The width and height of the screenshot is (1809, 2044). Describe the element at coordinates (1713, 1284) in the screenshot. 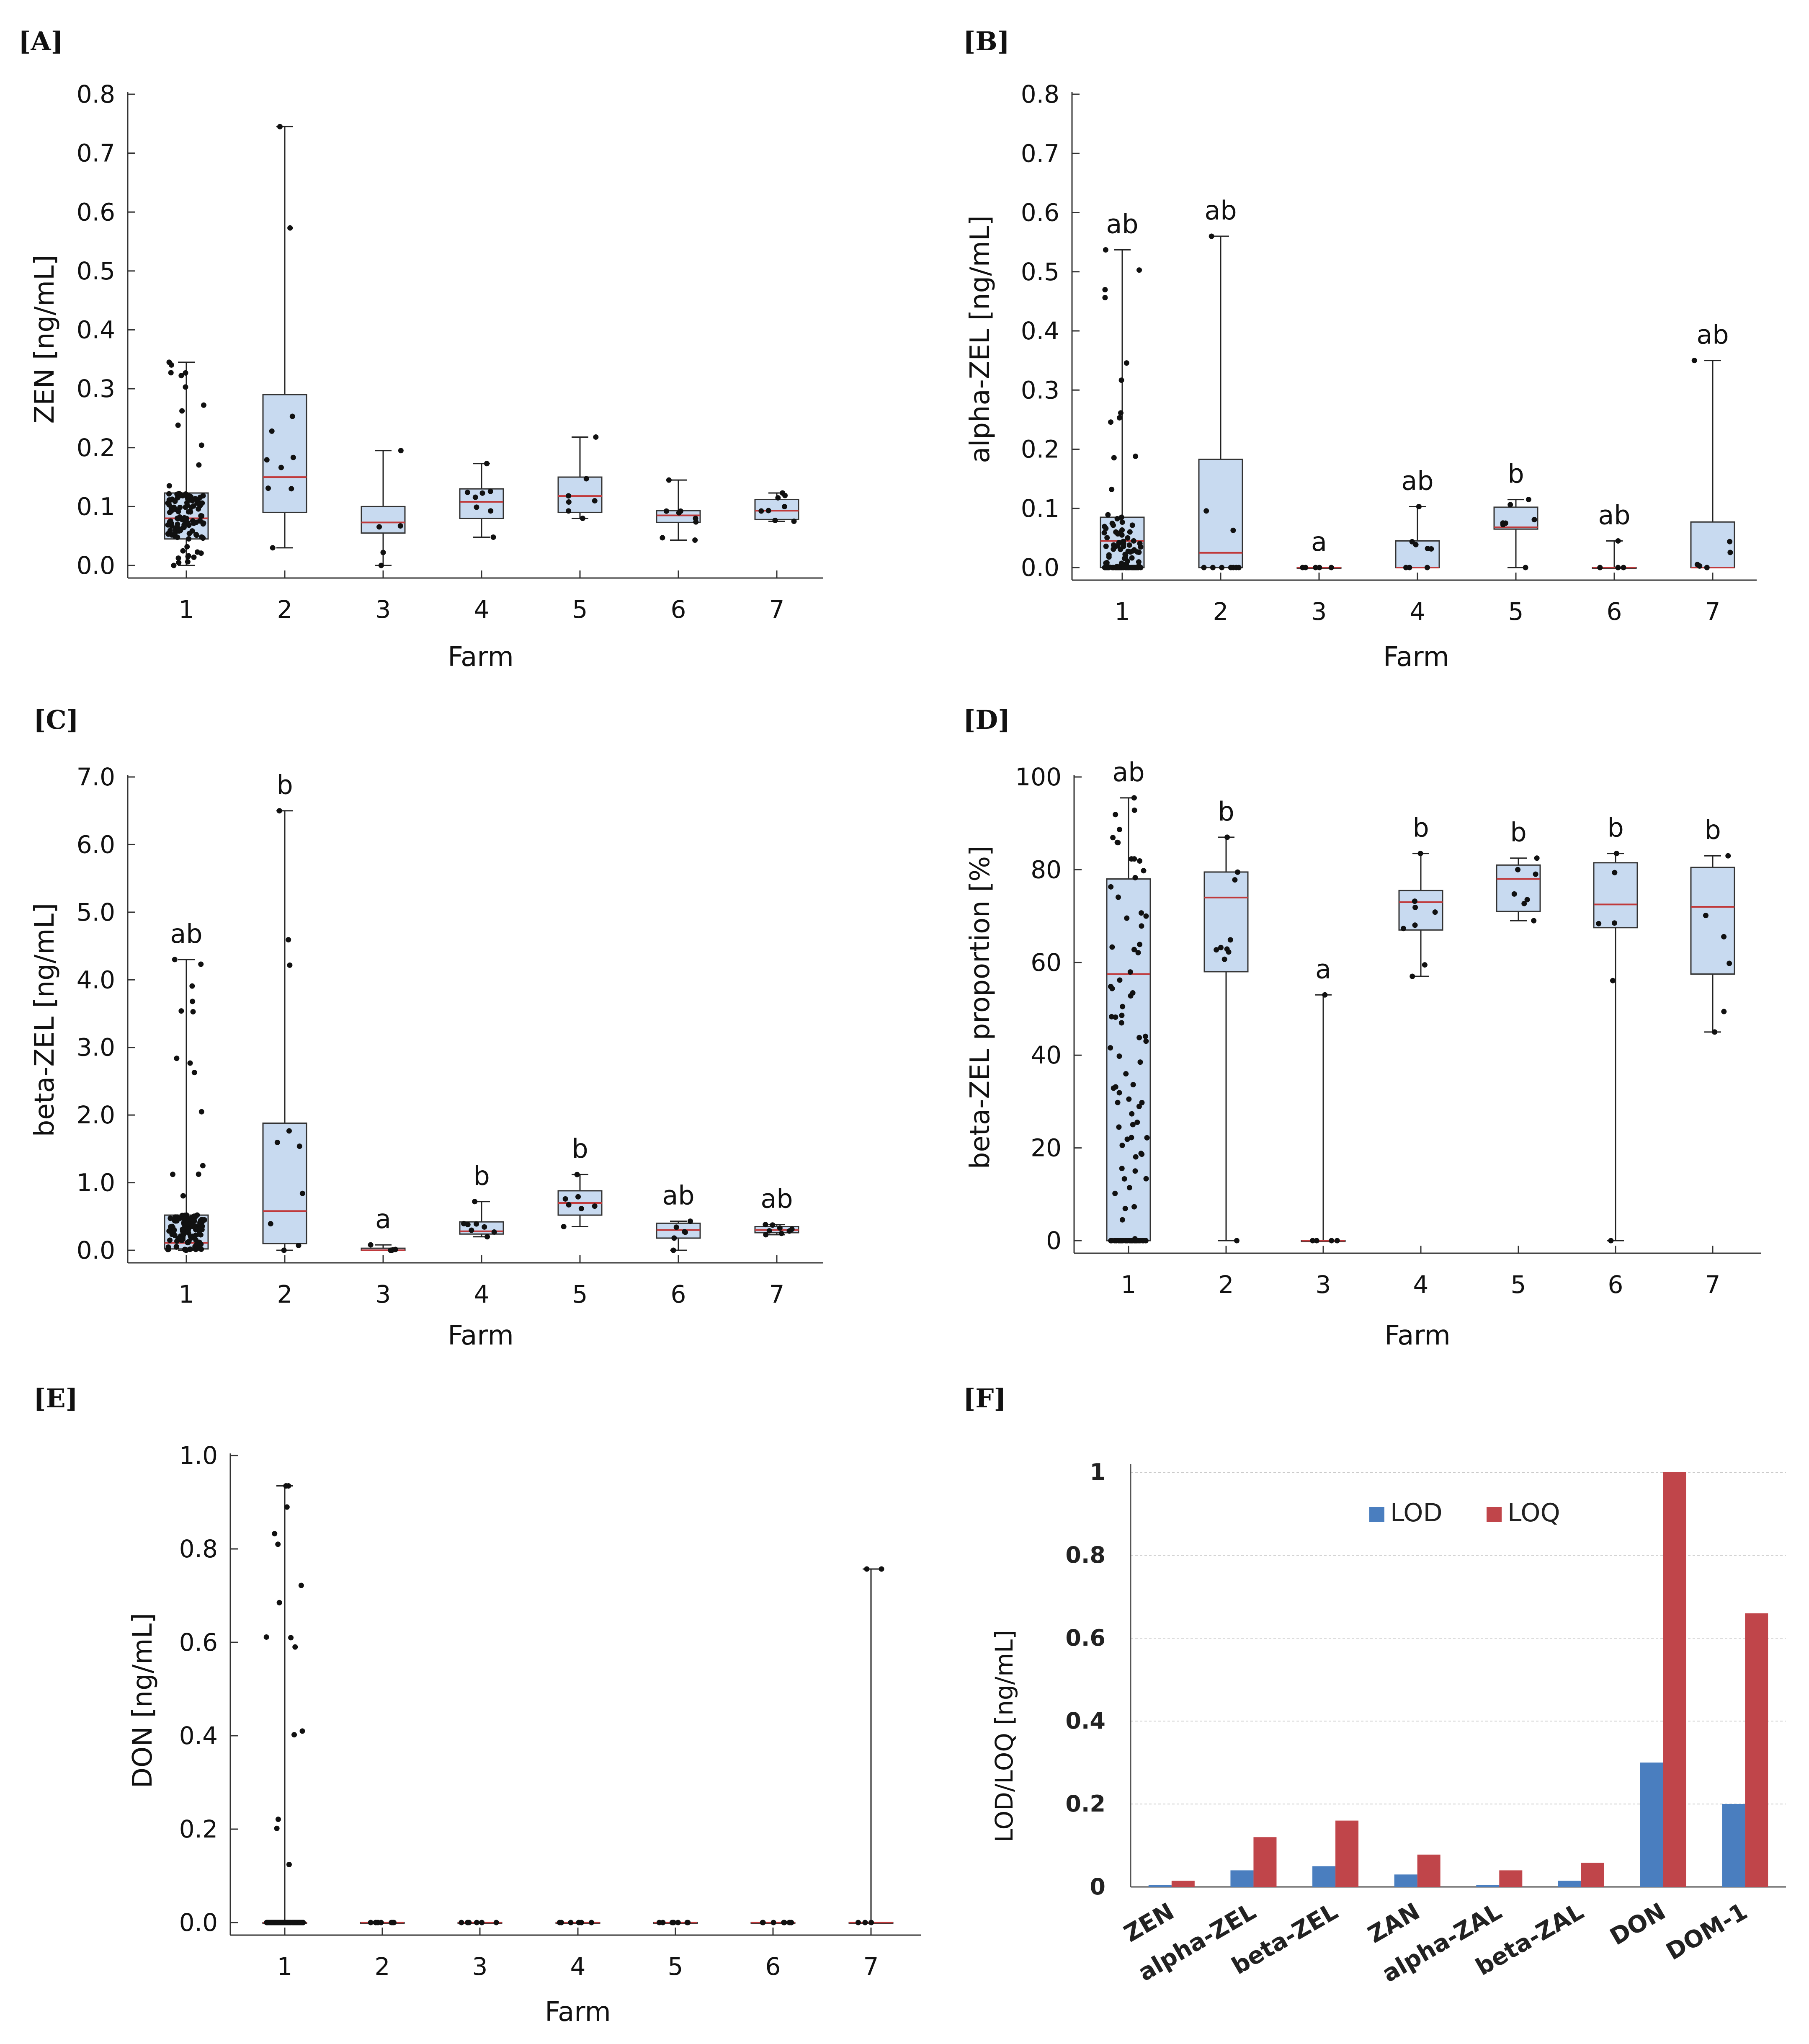

I see `panel-D-x-tick-label: 7` at that location.